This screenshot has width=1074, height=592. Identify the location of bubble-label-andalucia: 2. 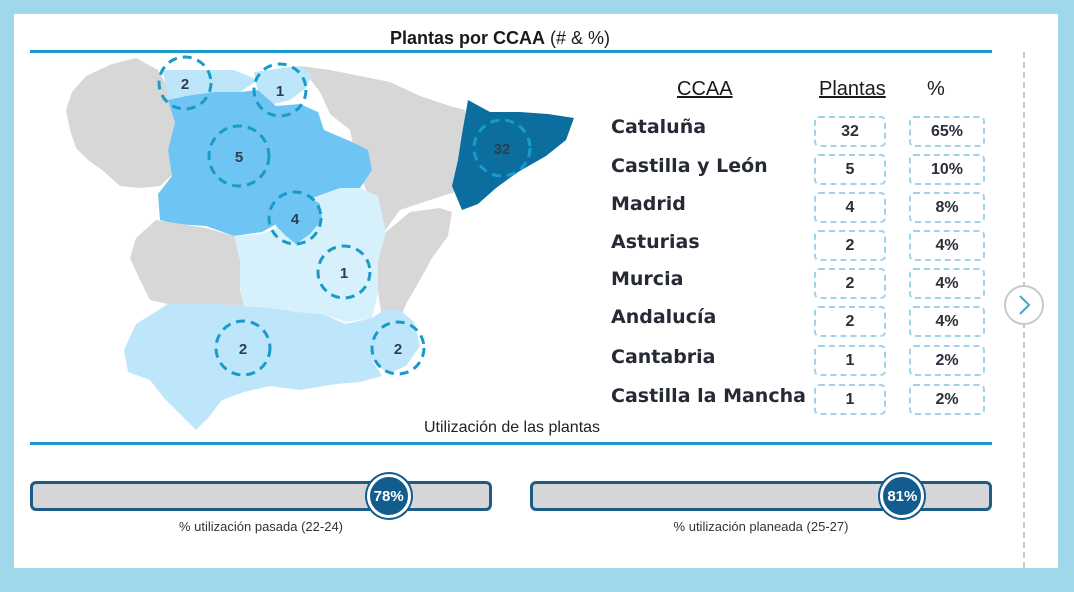
(243, 349).